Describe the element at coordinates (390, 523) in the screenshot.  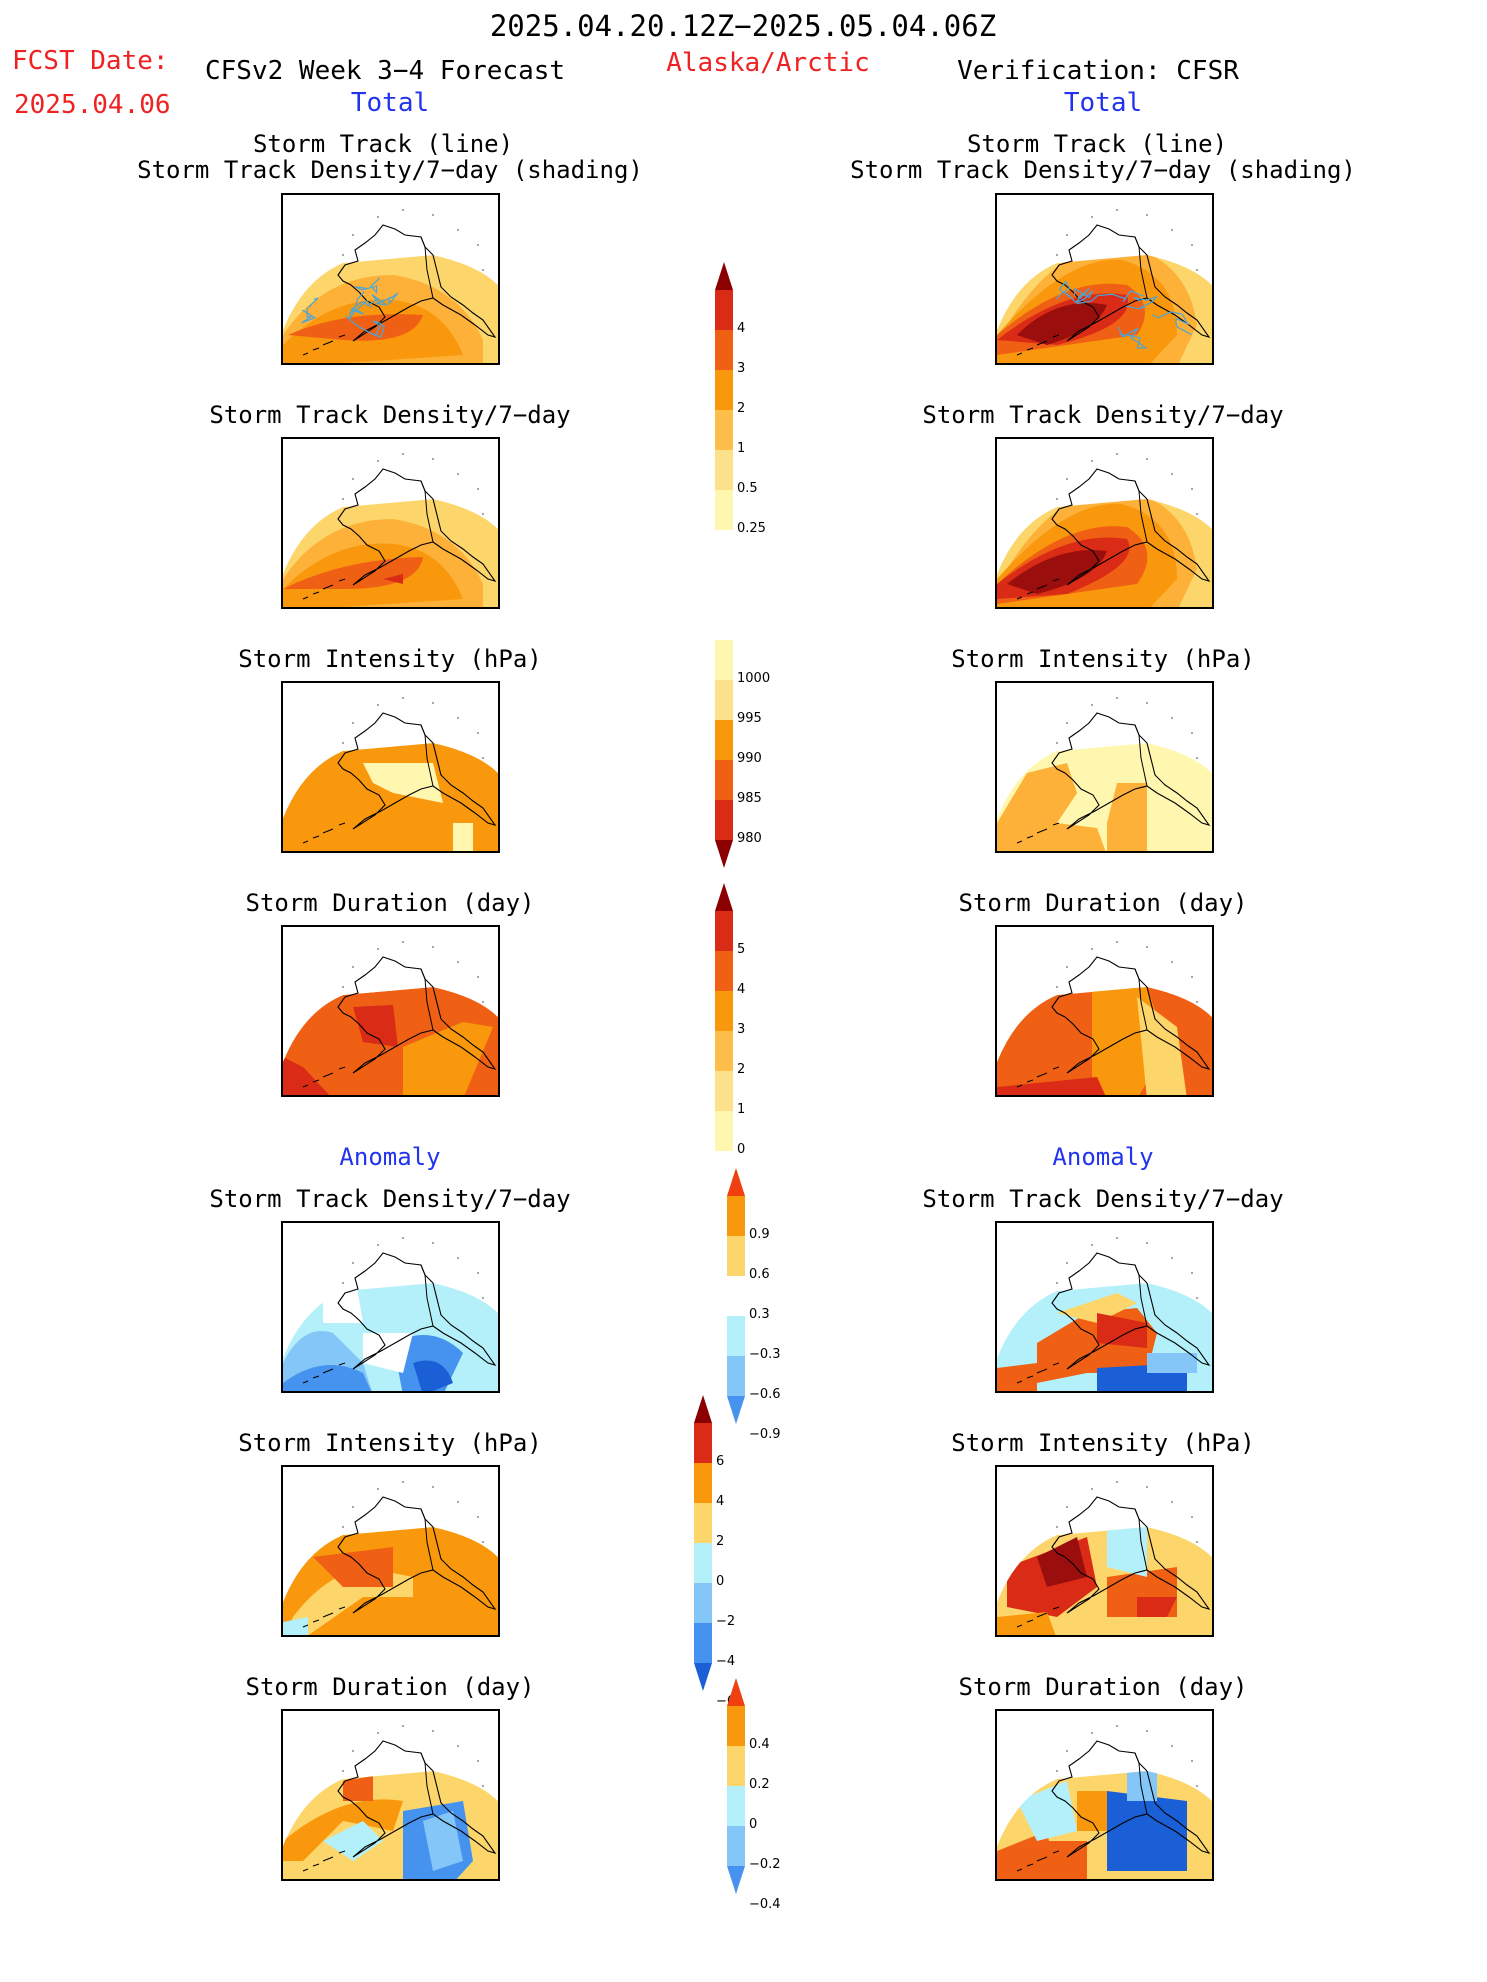
I see `map-left-density-total` at that location.